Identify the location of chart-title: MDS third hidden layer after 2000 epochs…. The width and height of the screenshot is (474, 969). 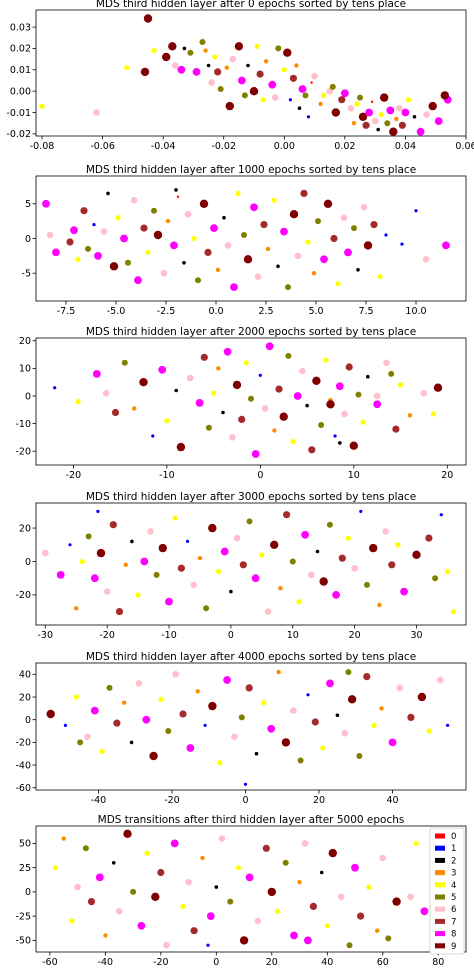
(251, 332).